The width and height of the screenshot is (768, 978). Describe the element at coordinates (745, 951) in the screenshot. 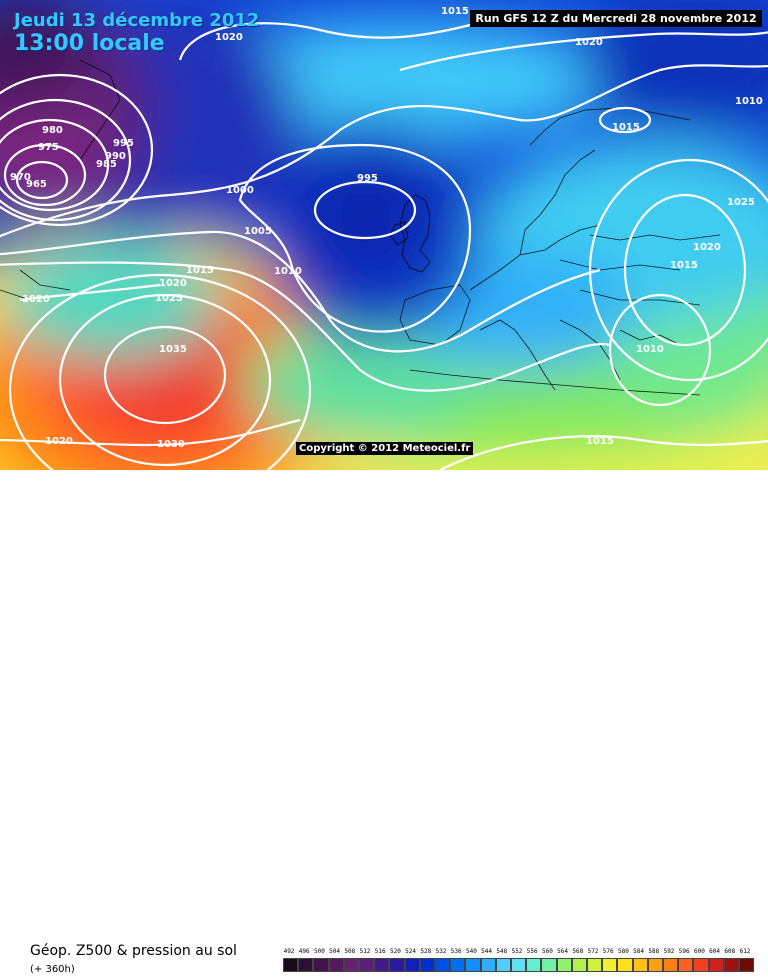

I see `scale-label: 612` at that location.